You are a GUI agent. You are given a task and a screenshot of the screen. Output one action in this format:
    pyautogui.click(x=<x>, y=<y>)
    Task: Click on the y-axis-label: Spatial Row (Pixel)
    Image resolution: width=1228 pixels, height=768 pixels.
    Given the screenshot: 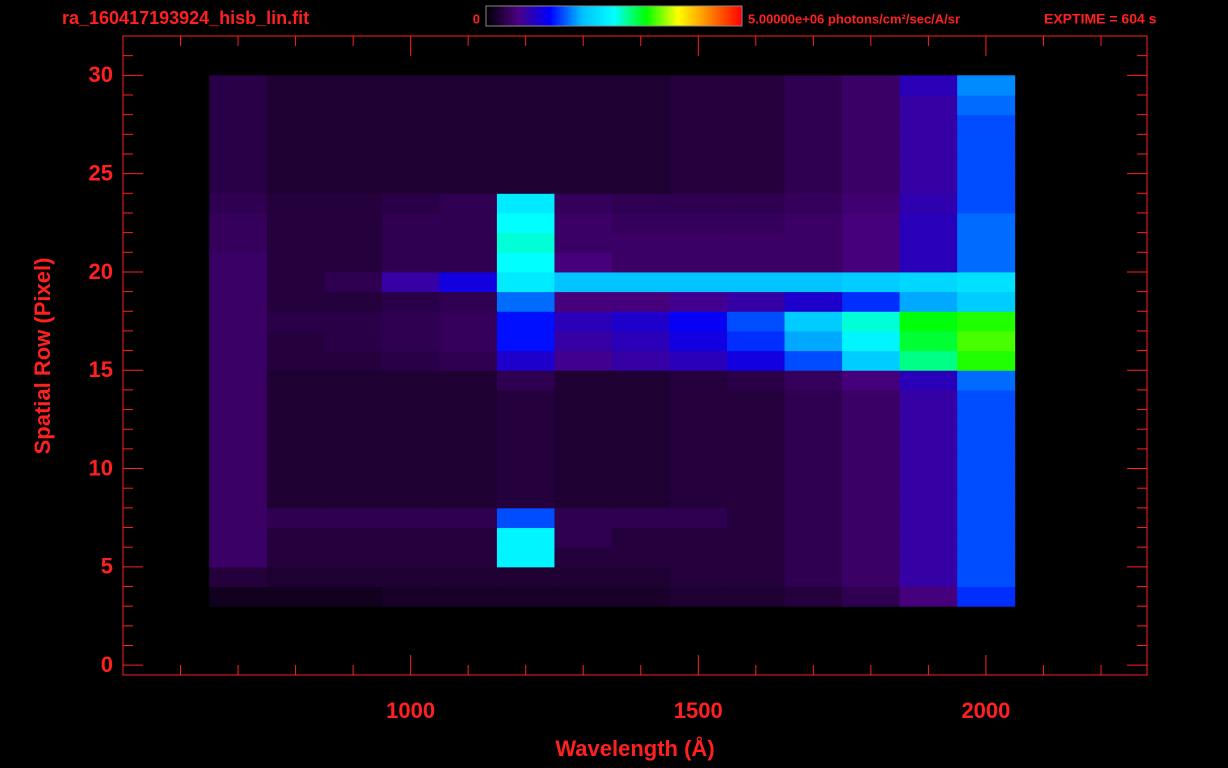 What is the action you would take?
    pyautogui.click(x=42, y=356)
    